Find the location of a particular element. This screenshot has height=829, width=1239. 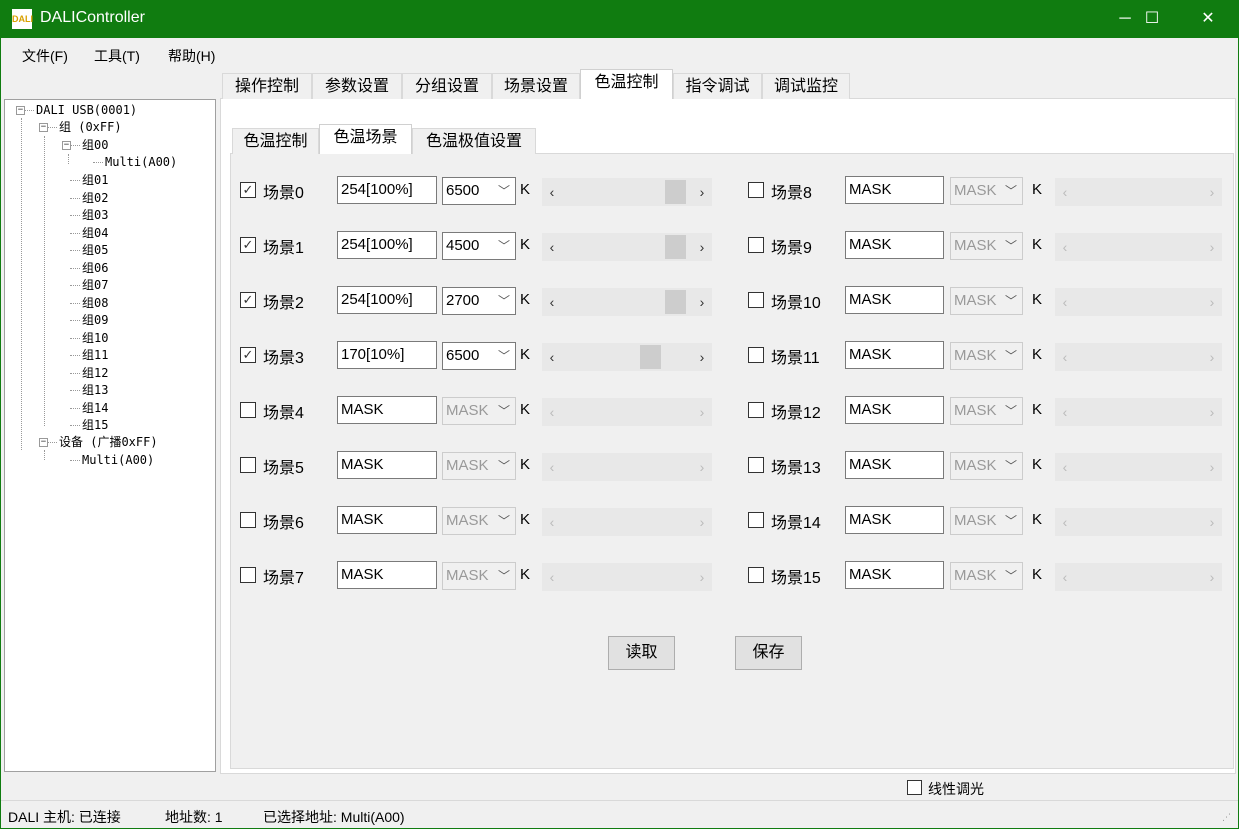

tree-group: 组04 is located at coordinates (95, 232).